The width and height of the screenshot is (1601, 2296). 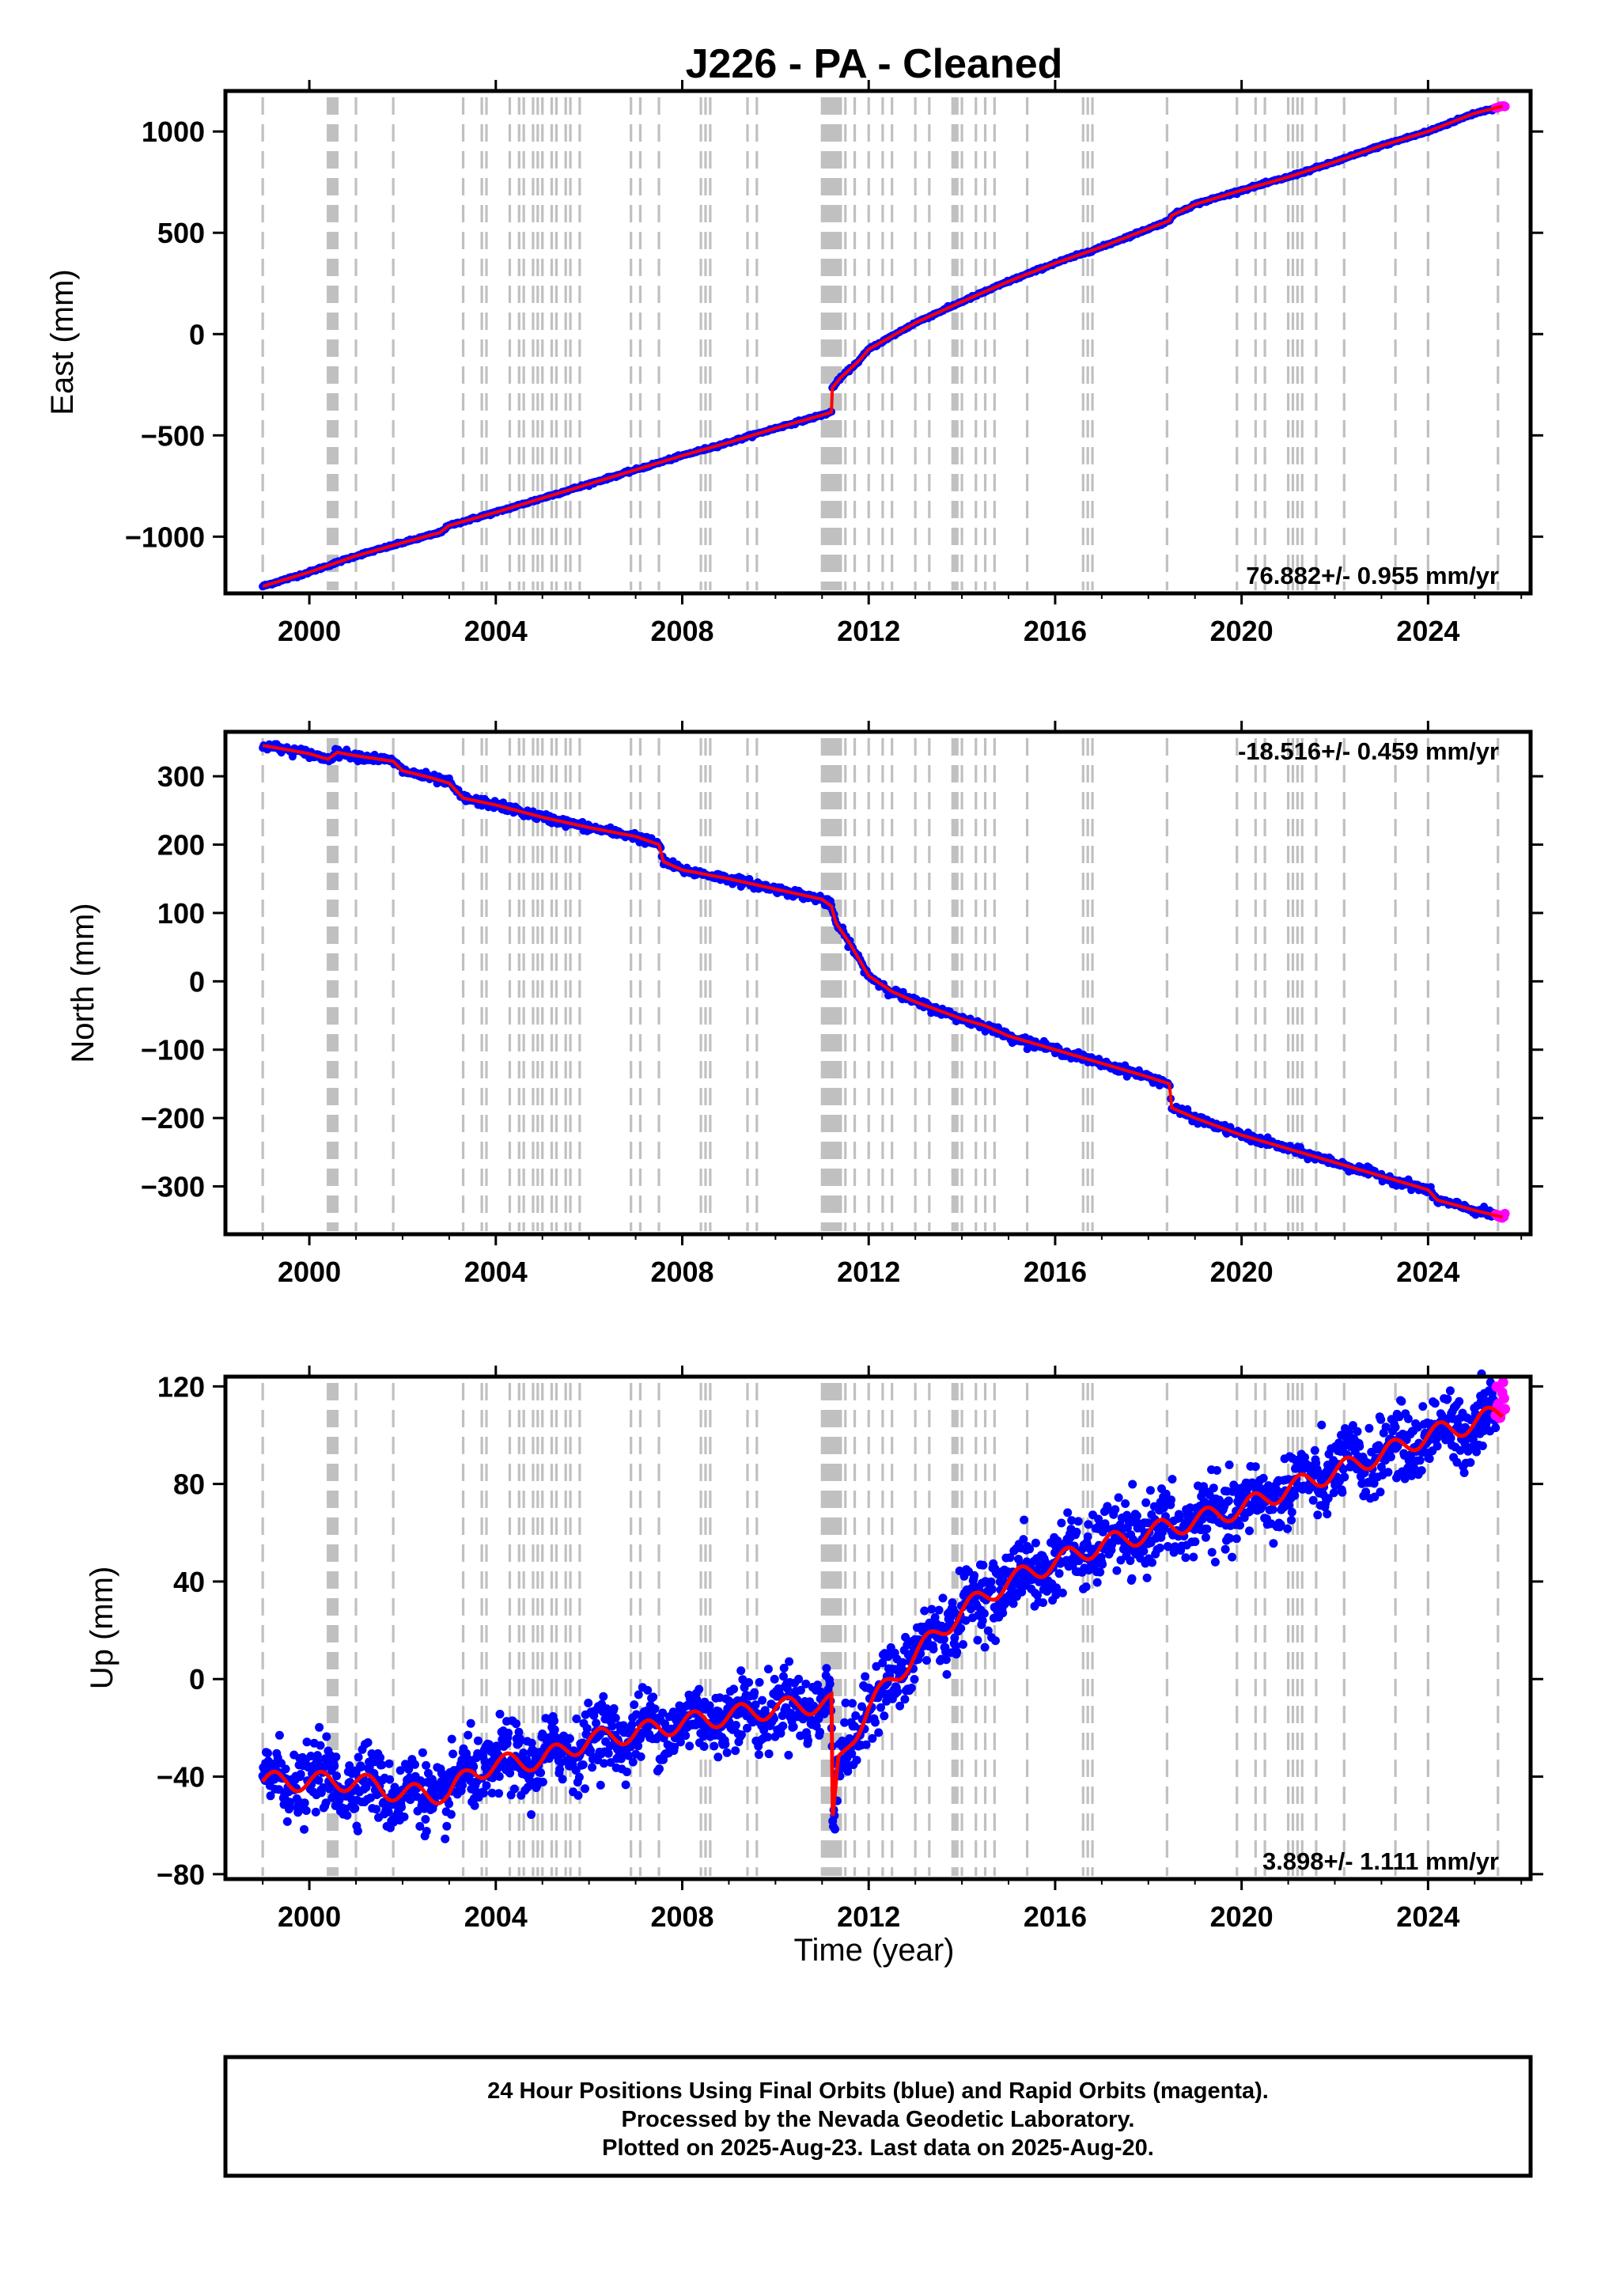 I want to click on x-tick-label: 2012, so click(x=868, y=631).